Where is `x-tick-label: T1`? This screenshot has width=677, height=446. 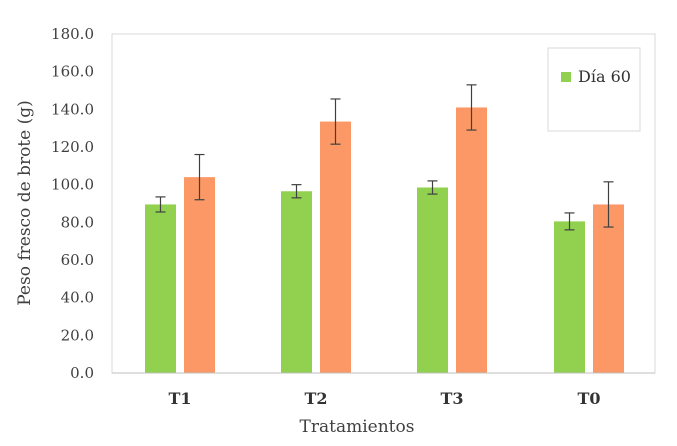 x-tick-label: T1 is located at coordinates (179, 398).